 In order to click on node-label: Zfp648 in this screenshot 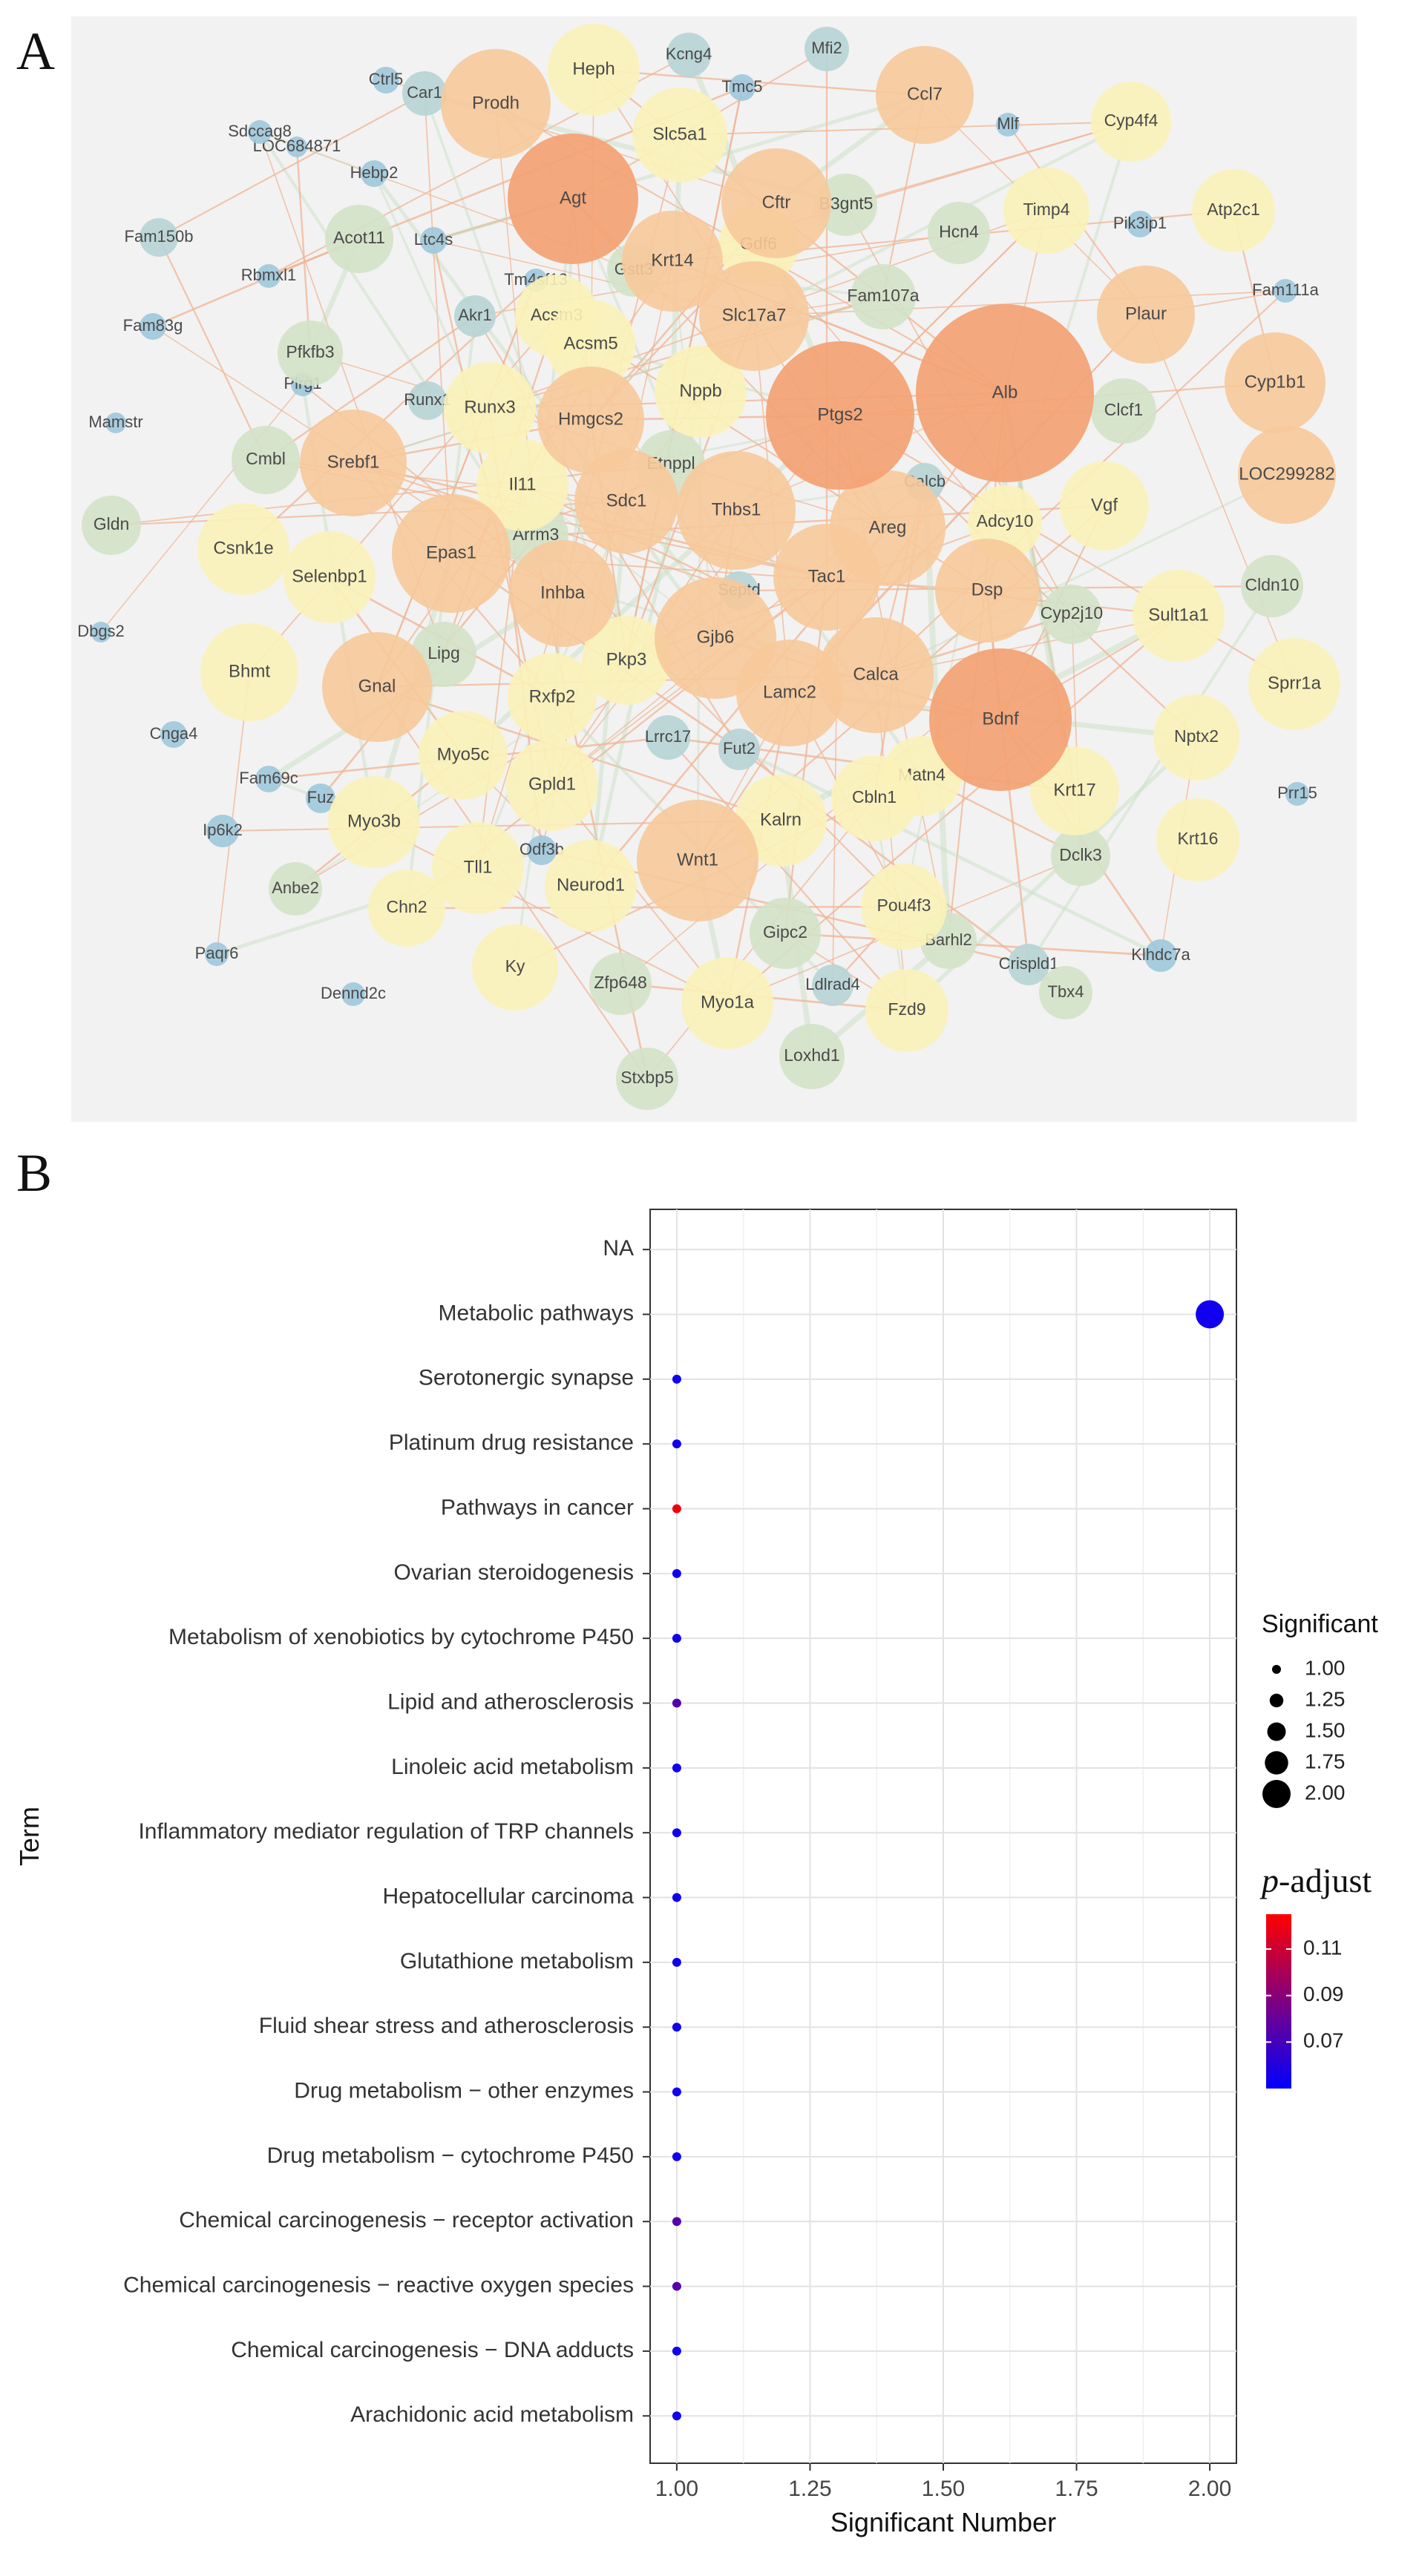, I will do `click(620, 982)`.